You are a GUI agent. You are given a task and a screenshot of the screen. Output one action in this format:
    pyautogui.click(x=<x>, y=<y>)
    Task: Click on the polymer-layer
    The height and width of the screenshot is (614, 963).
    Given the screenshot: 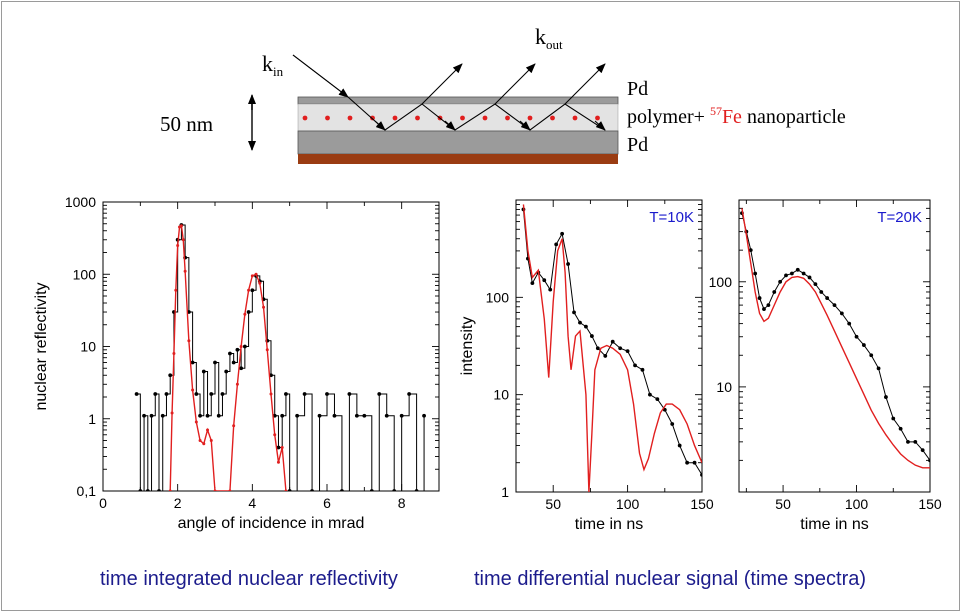 What is the action you would take?
    pyautogui.click(x=458, y=117)
    